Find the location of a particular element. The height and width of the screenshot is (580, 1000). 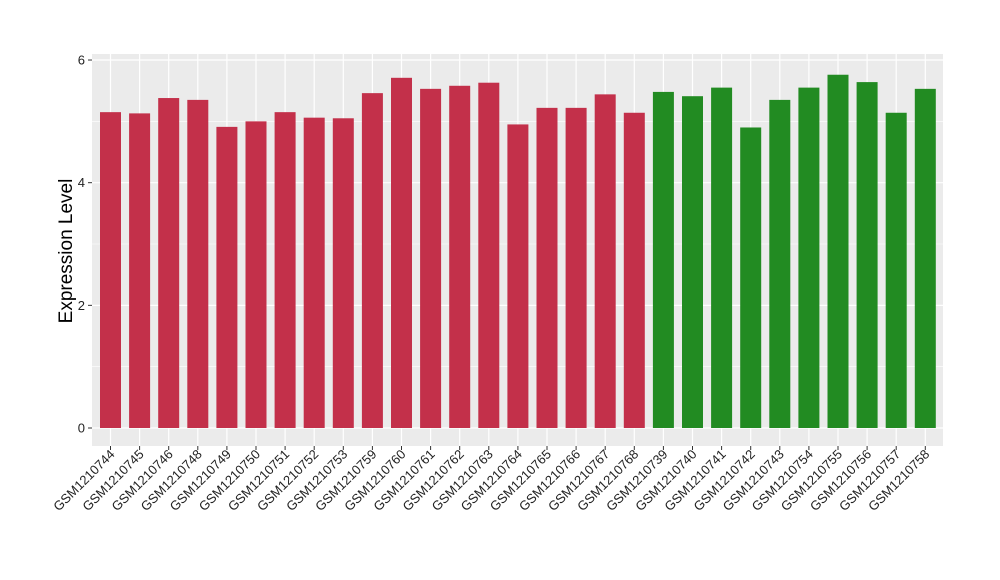

y-tick-label: 0 is located at coordinates (81, 428).